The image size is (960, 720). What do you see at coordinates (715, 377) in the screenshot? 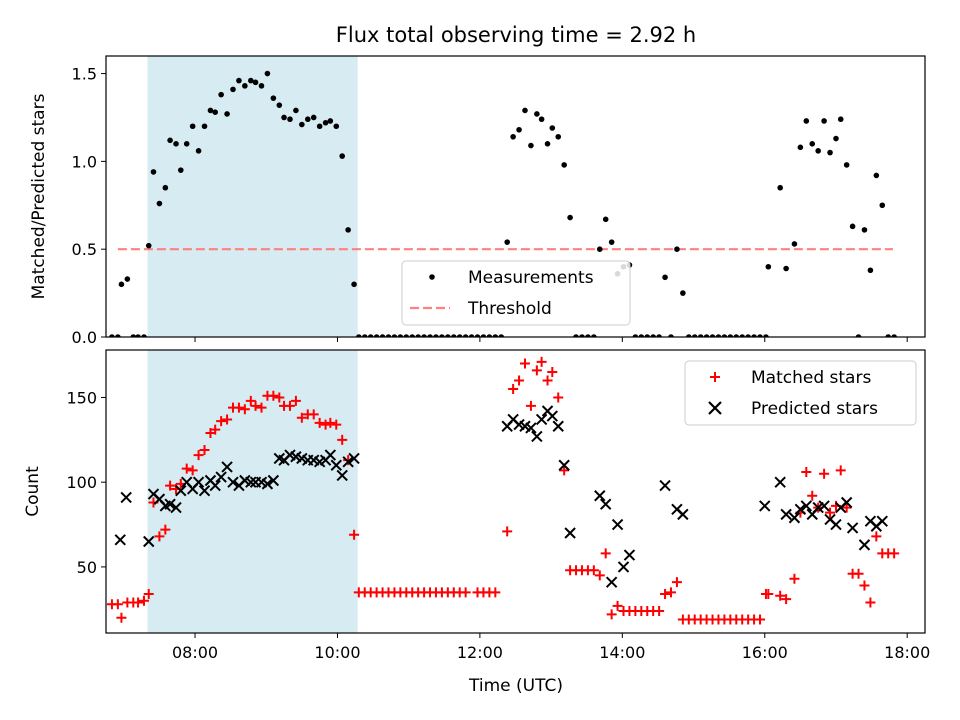
I see `legend-marker-matched` at bounding box center [715, 377].